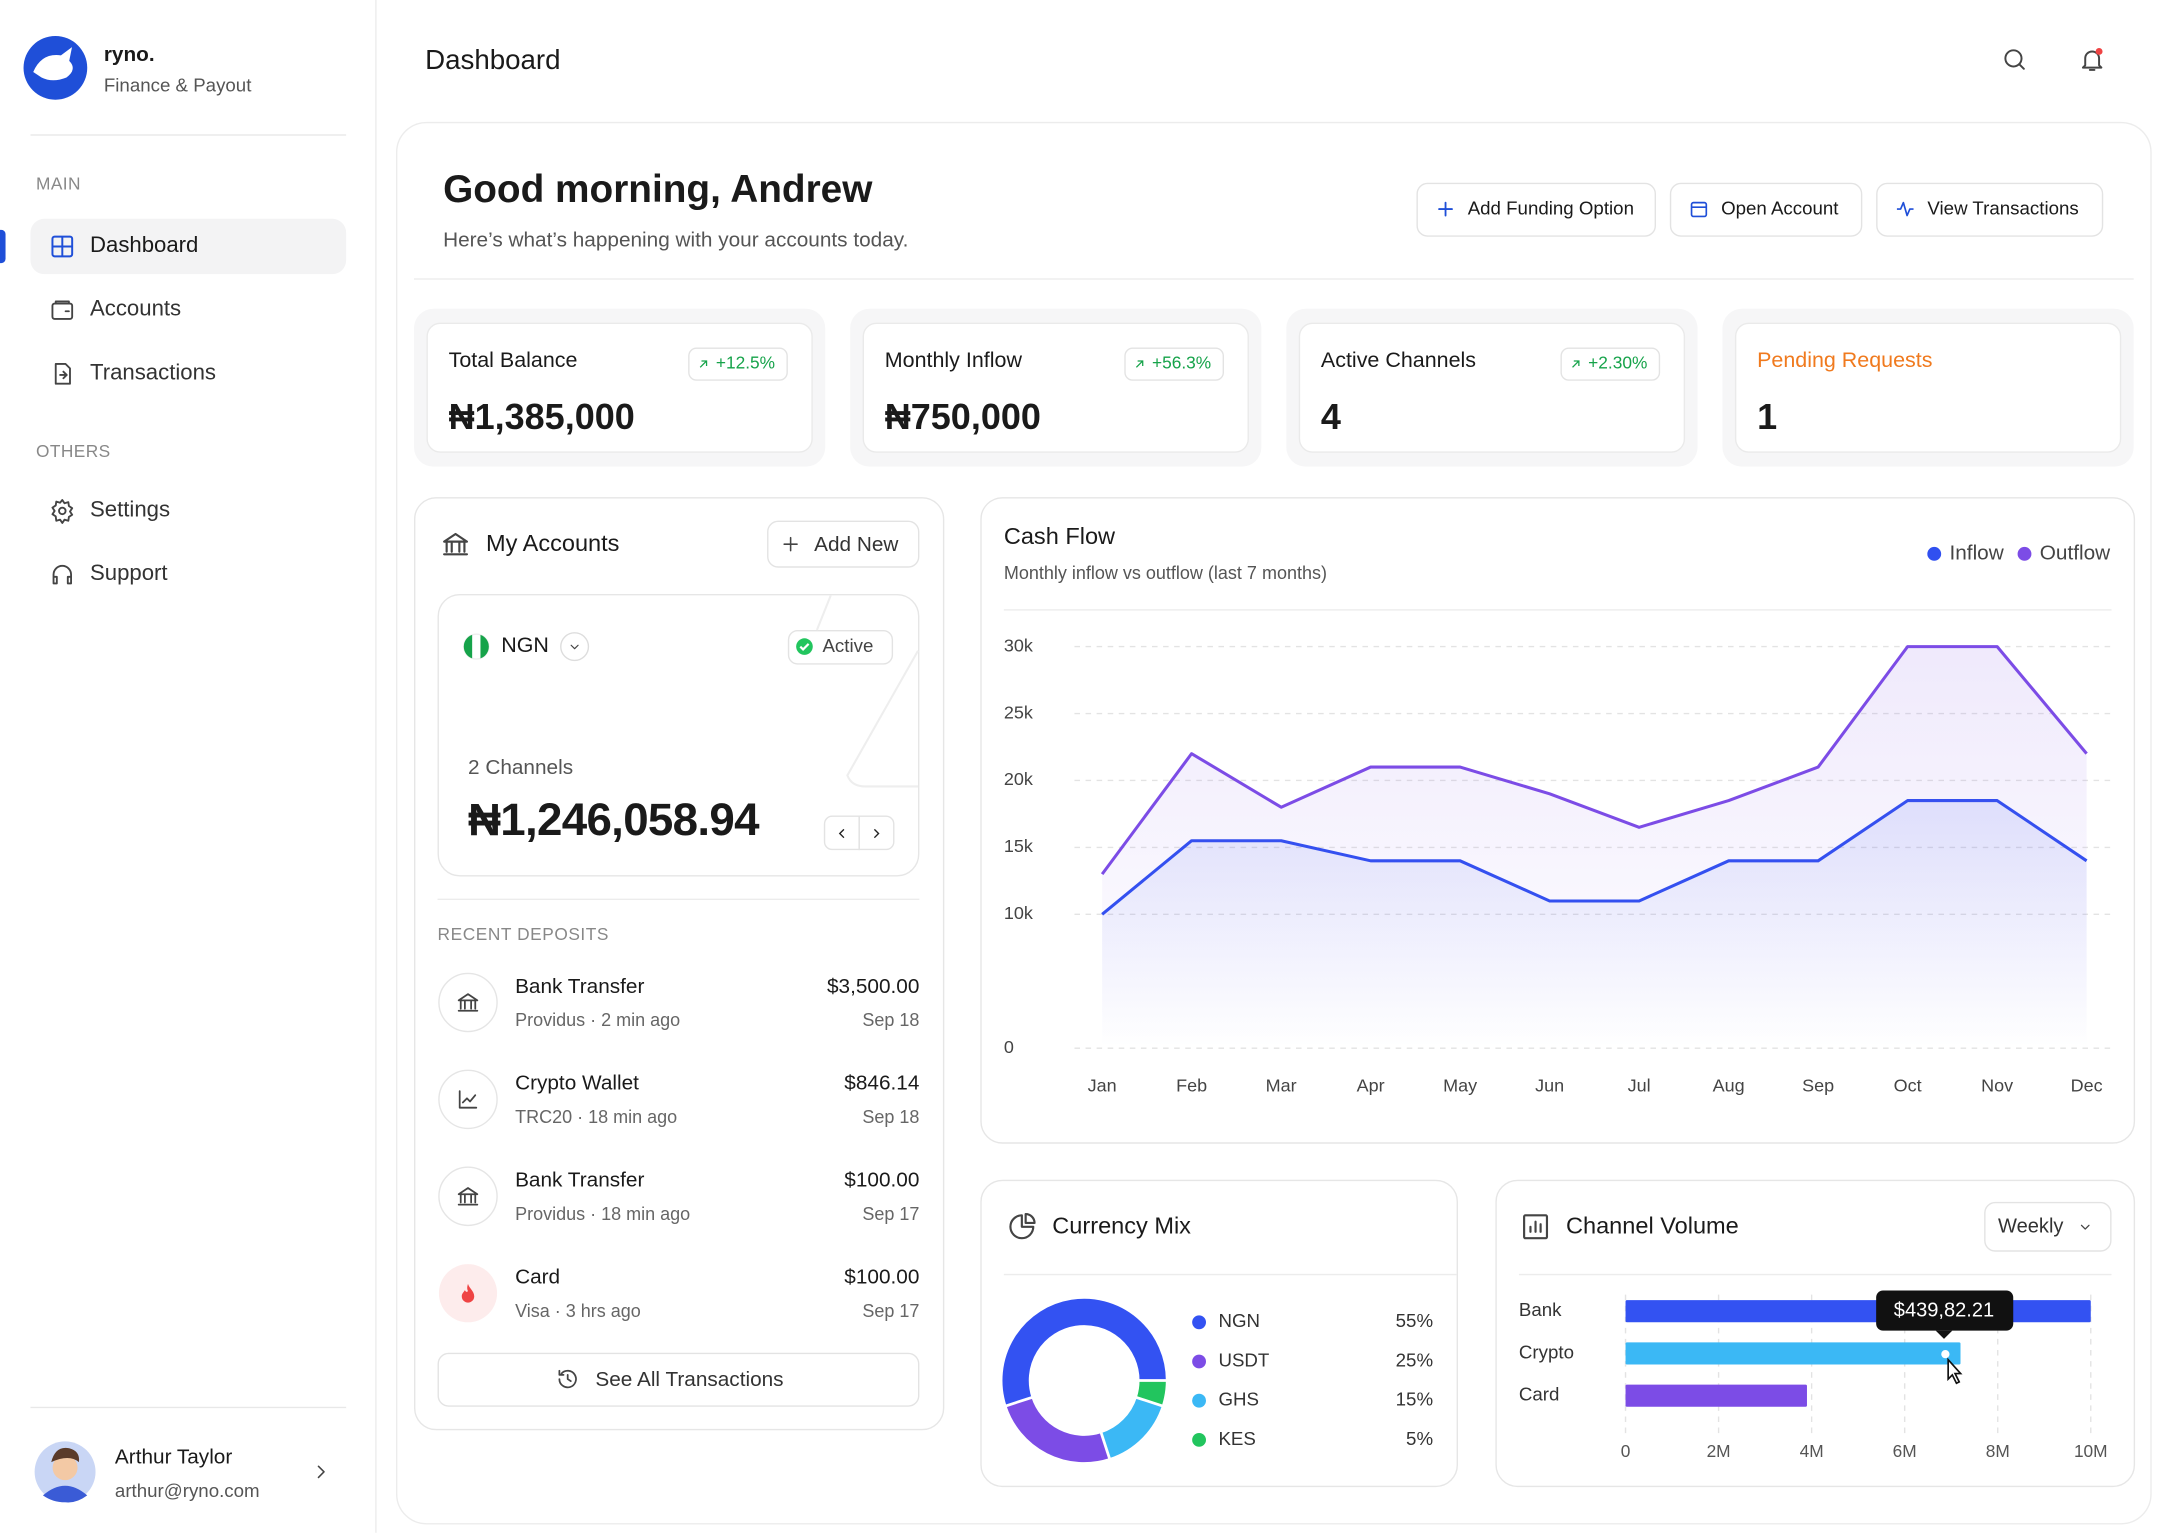 Image resolution: width=2160 pixels, height=1533 pixels. Describe the element at coordinates (841, 833) in the screenshot. I see `prev-button` at that location.